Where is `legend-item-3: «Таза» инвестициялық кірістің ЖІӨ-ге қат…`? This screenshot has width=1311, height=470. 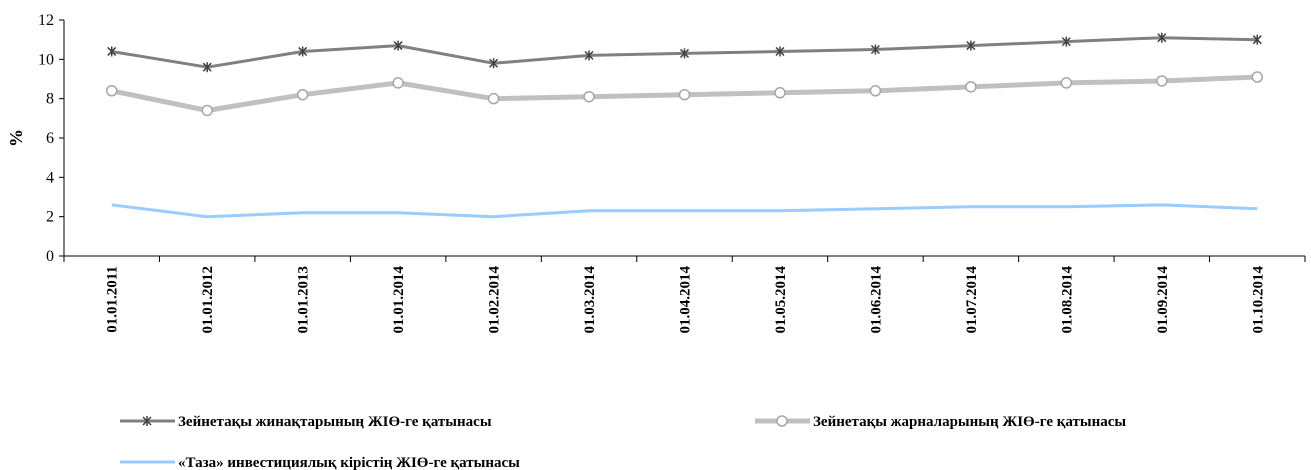 legend-item-3: «Таза» инвестициялық кірістің ЖІӨ-ге қат… is located at coordinates (320, 462).